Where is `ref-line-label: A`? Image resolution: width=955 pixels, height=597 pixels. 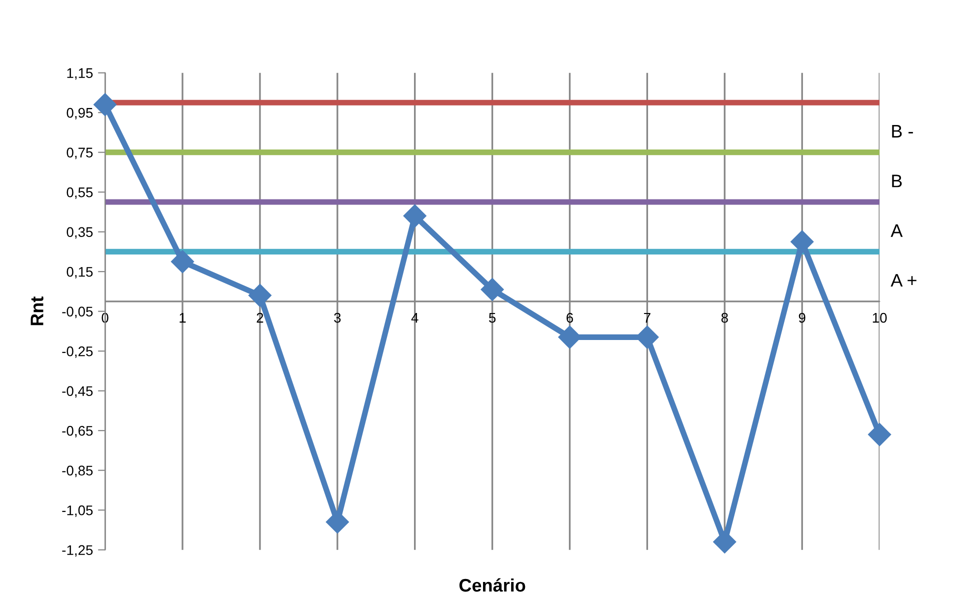 ref-line-label: A is located at coordinates (896, 230).